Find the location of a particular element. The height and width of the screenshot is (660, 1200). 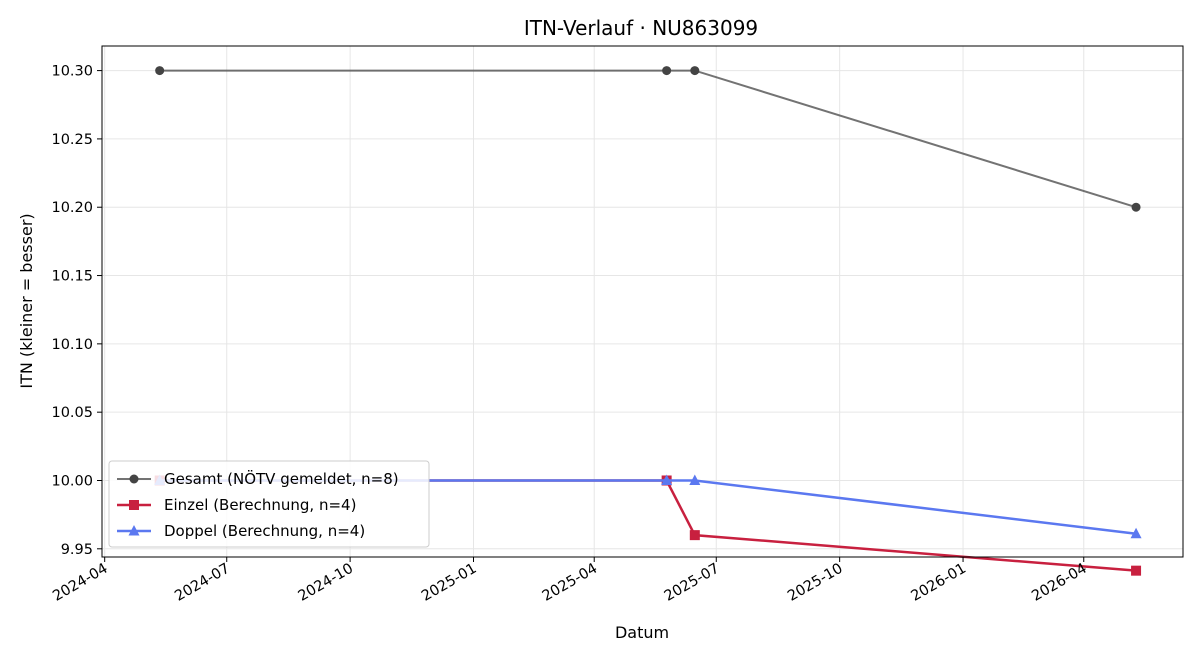

y-tick-label: 10.30 is located at coordinates (72, 72).